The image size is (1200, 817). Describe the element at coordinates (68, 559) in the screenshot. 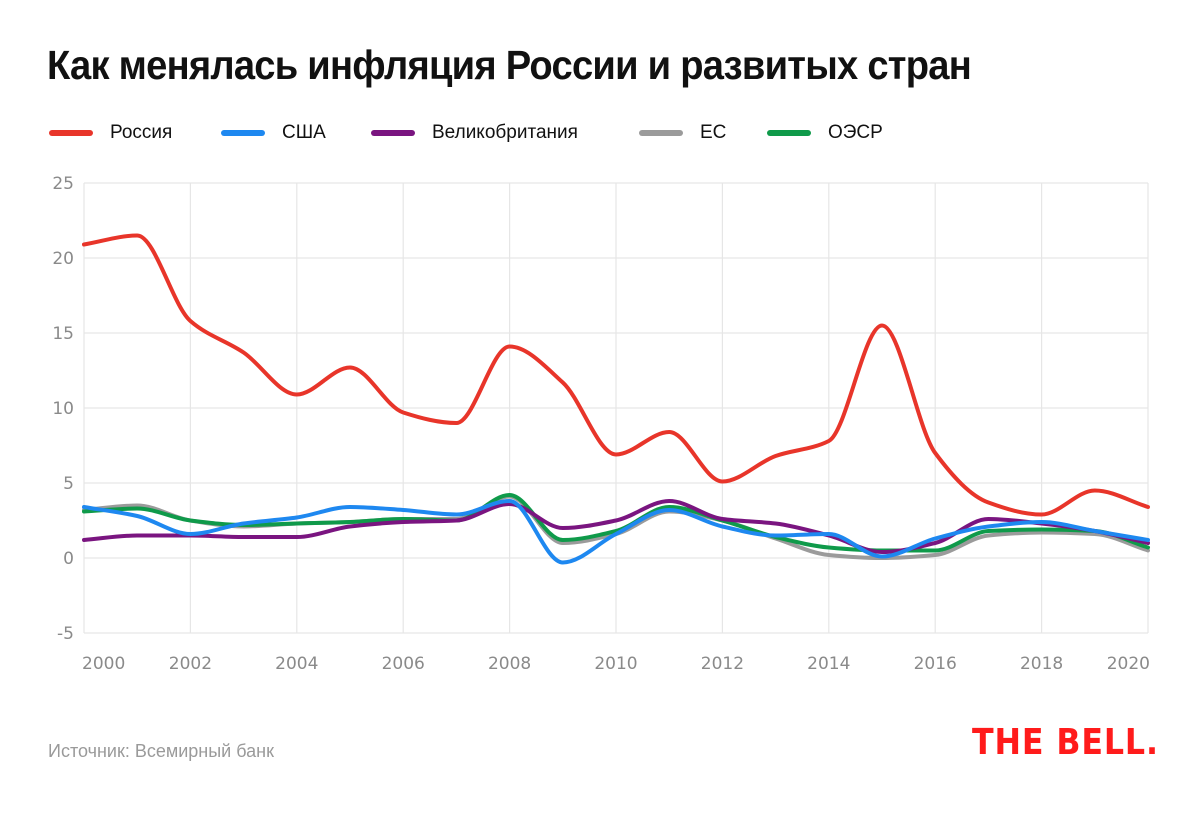

I see `y-tick-label: 0` at that location.